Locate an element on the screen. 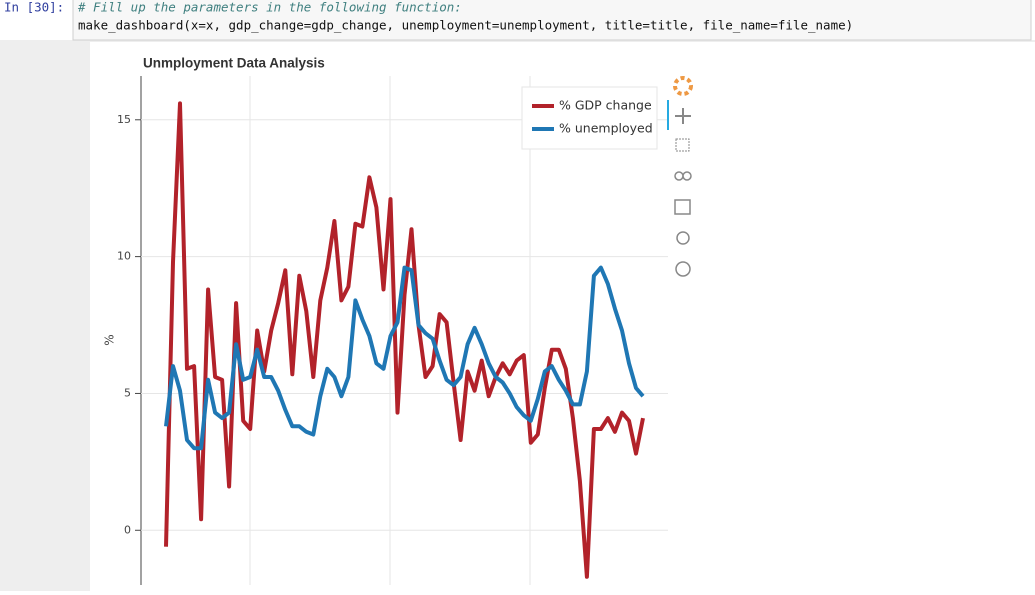  series-line is located at coordinates (404, 358).